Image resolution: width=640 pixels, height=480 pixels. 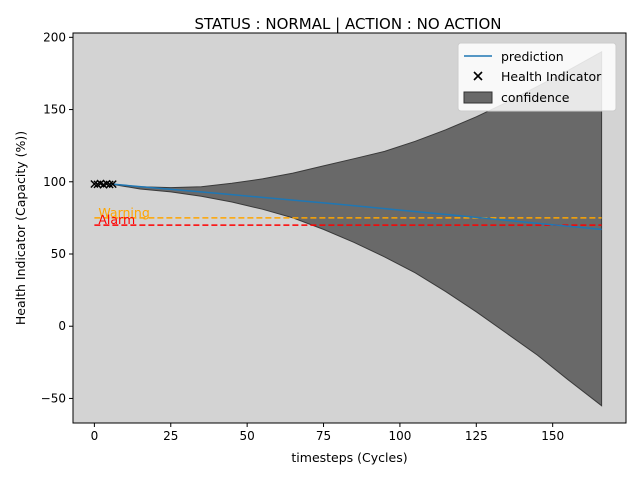 I want to click on legend-health-indicator-label: Health Indicator, so click(x=551, y=76).